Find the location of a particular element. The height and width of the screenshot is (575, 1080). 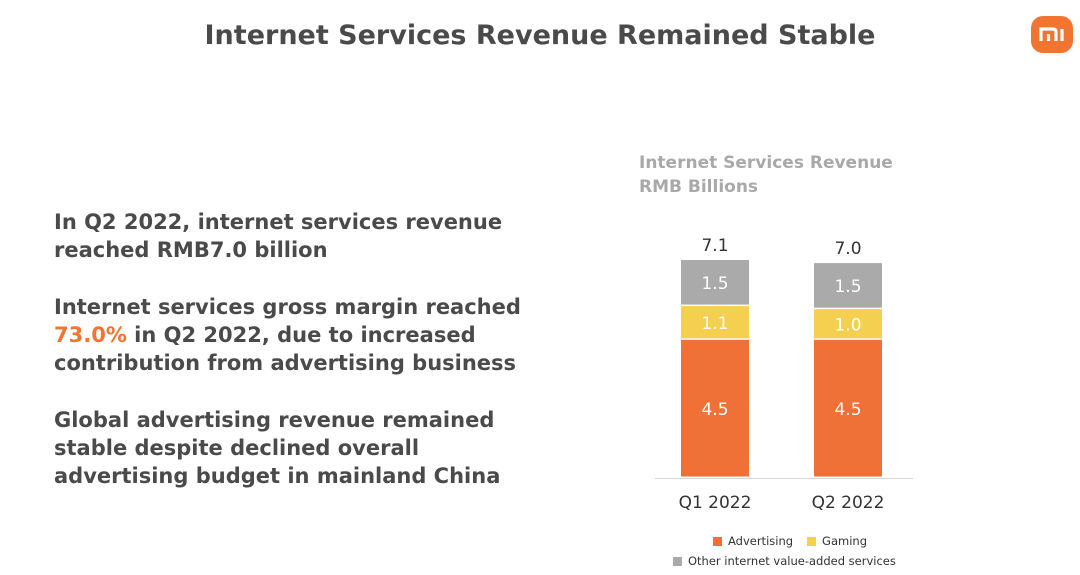

legend-label-advertising: Advertising is located at coordinates (760, 541).